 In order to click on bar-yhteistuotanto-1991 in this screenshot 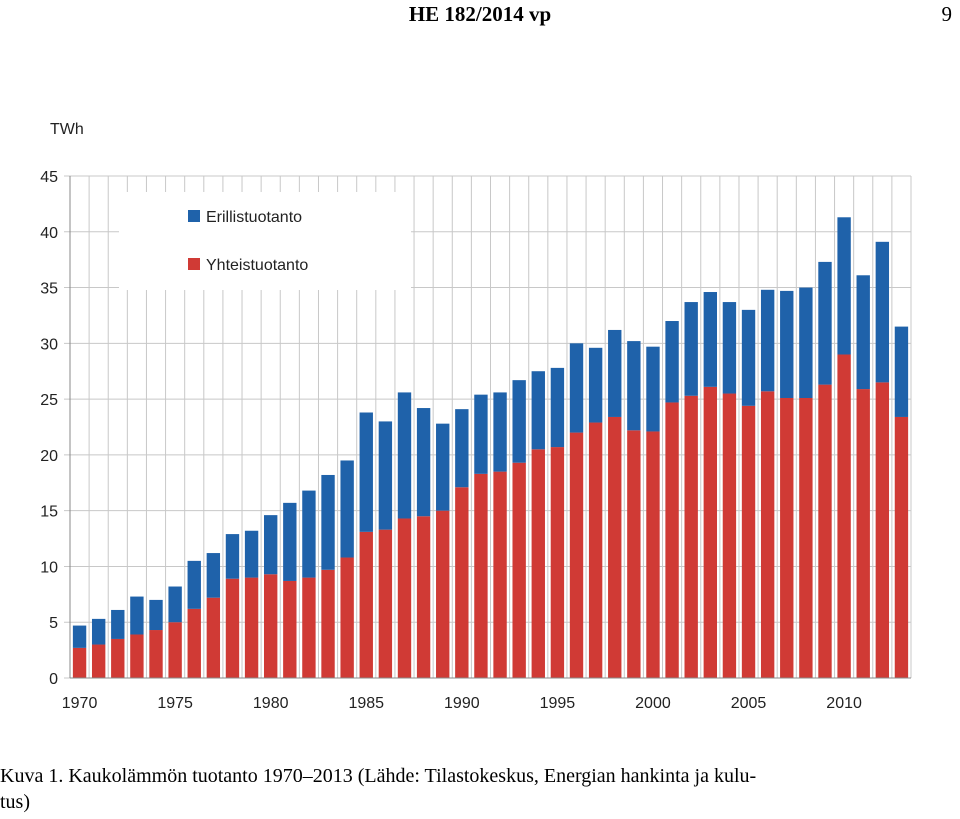, I will do `click(481, 575)`.